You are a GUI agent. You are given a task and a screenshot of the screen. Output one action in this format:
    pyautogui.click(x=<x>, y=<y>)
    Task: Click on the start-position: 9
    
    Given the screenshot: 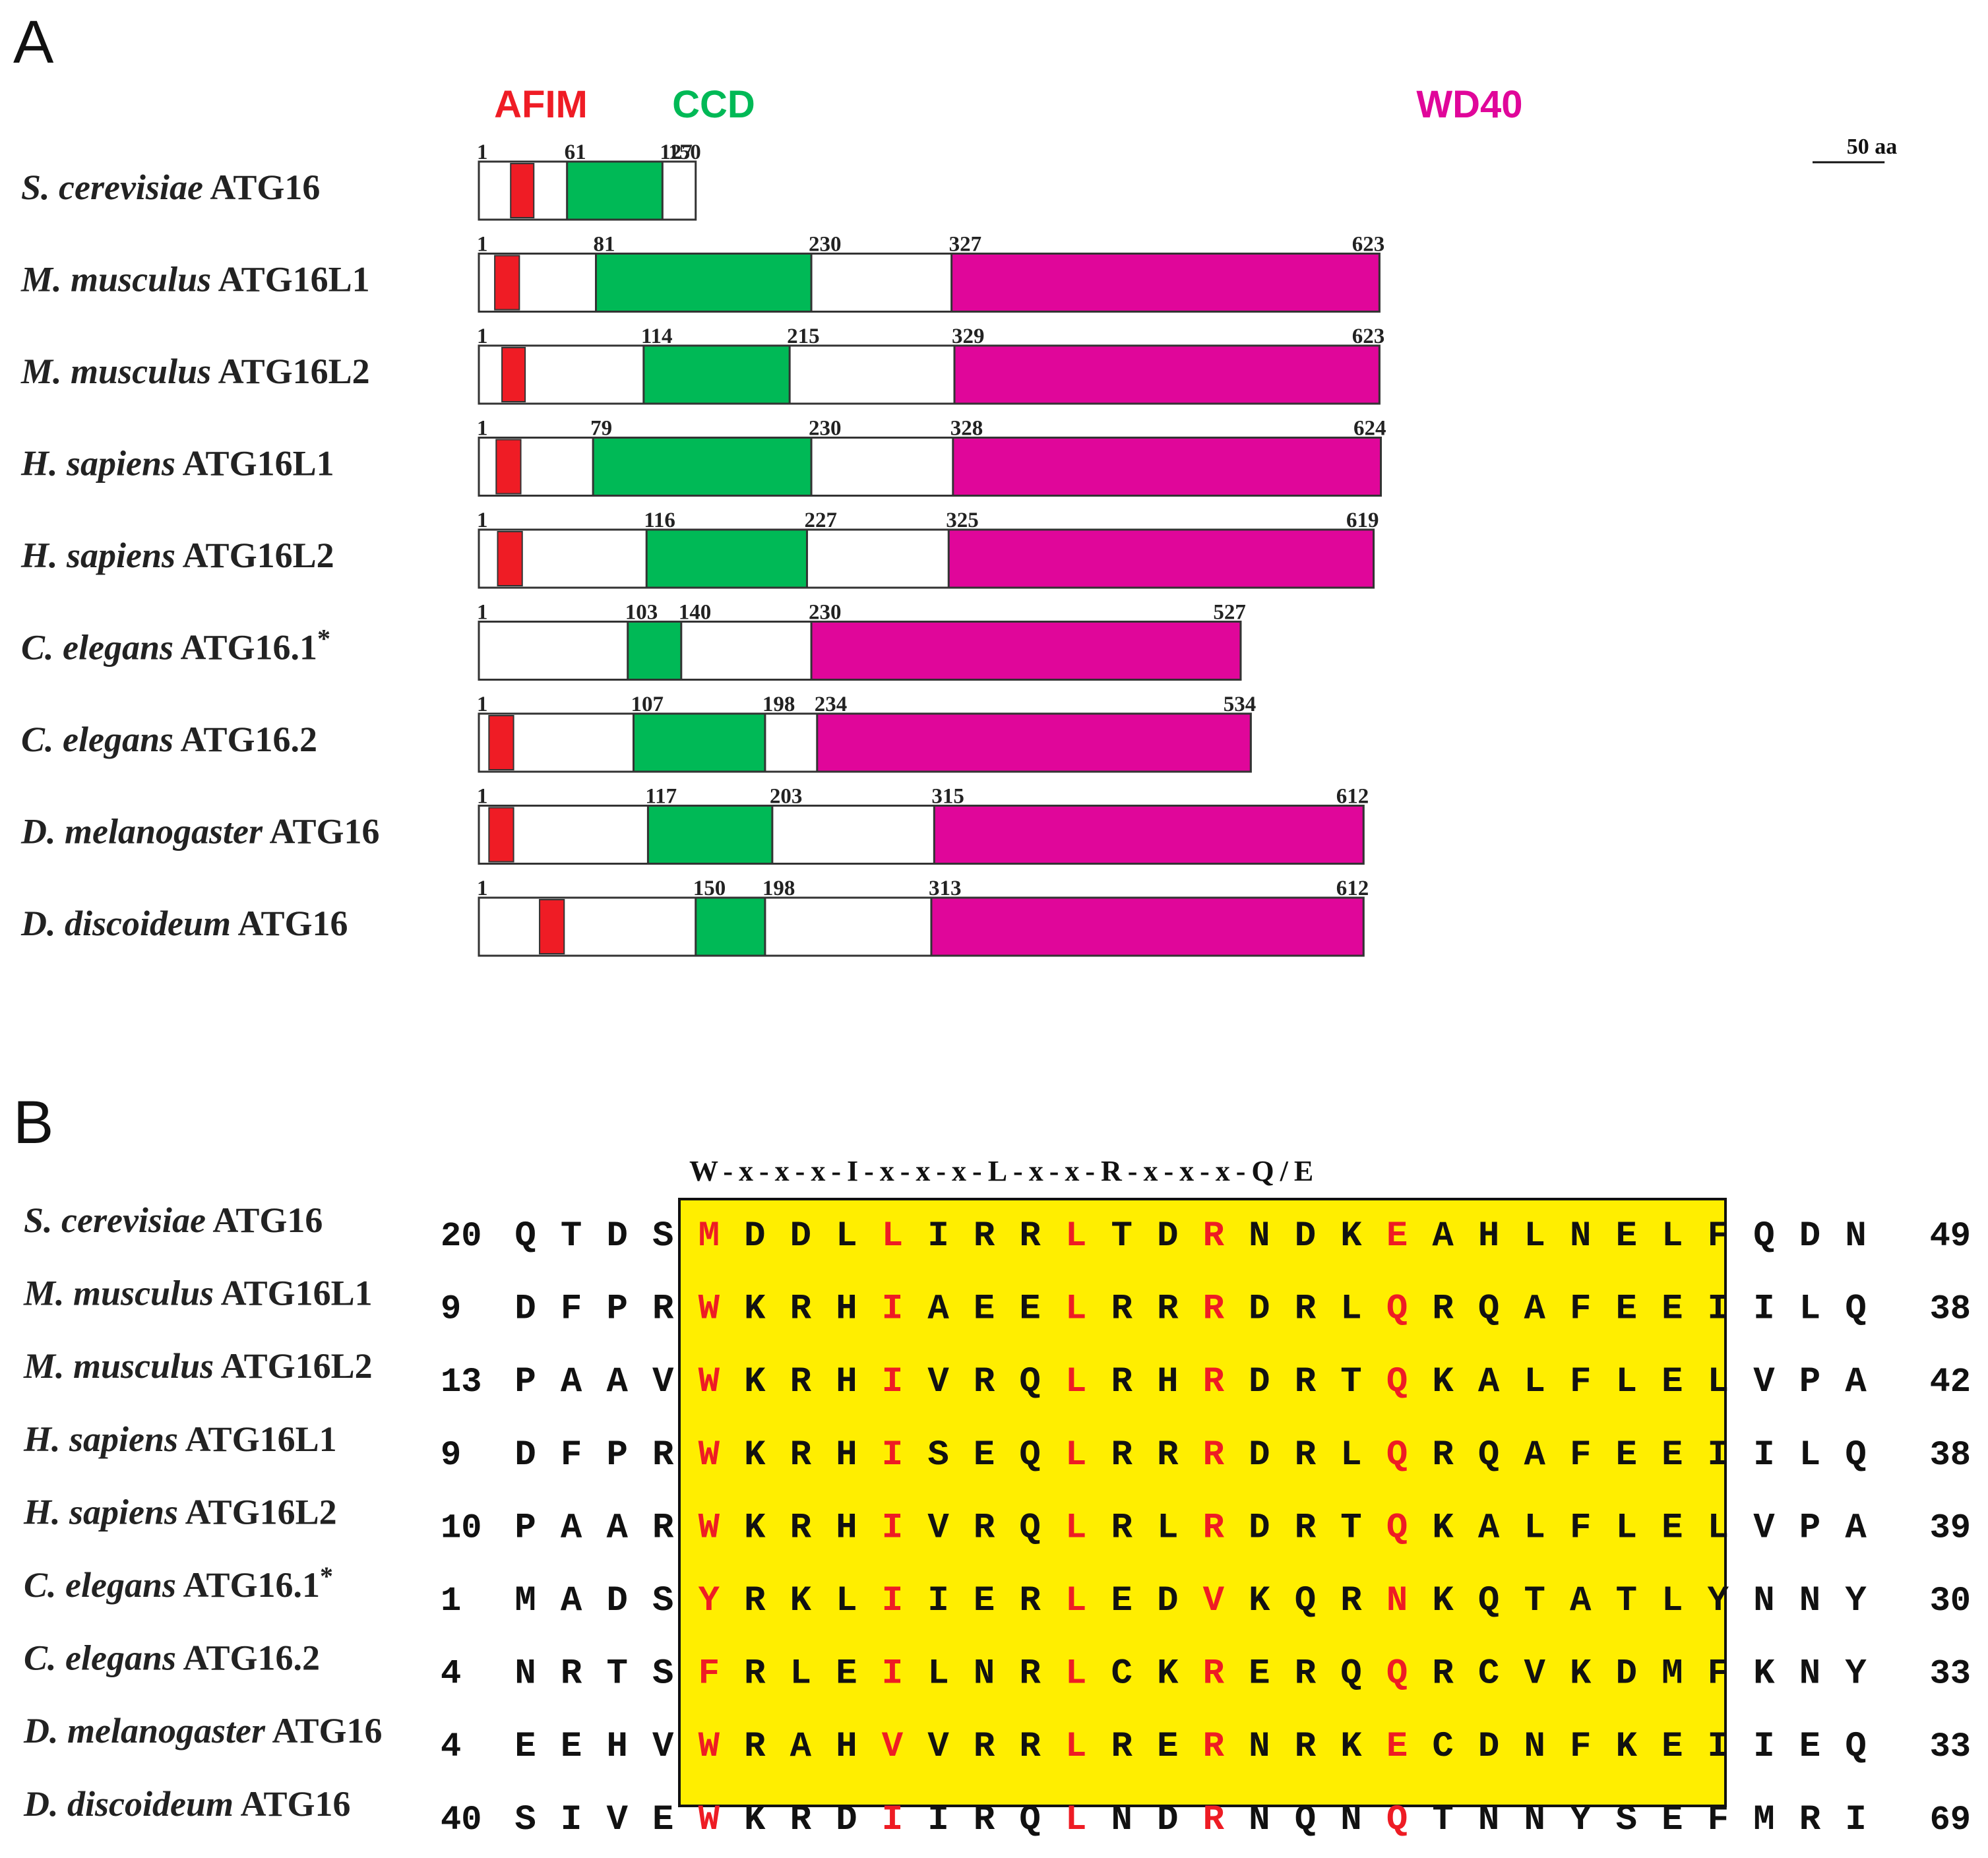 What is the action you would take?
    pyautogui.click(x=451, y=1310)
    